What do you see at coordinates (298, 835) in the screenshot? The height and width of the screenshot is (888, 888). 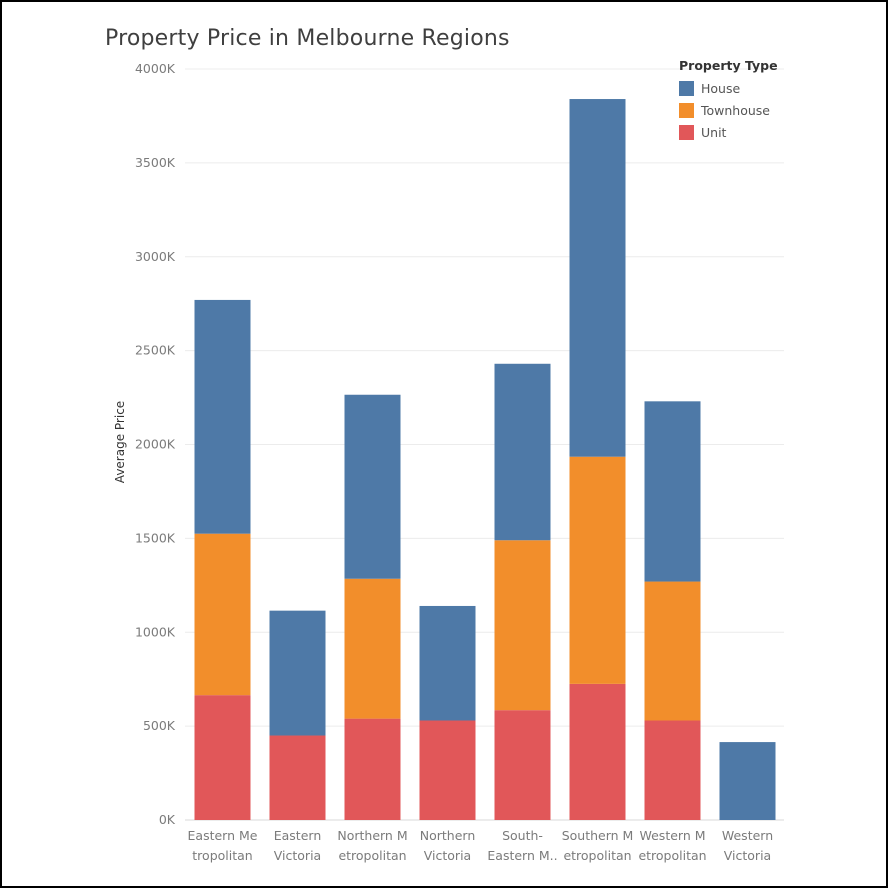 I see `x-tick-label: Eastern` at bounding box center [298, 835].